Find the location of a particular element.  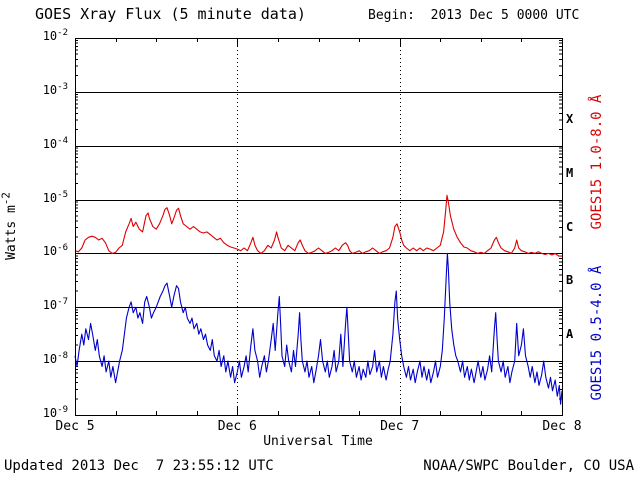

x-tick-label: Dec 7 is located at coordinates (400, 426).